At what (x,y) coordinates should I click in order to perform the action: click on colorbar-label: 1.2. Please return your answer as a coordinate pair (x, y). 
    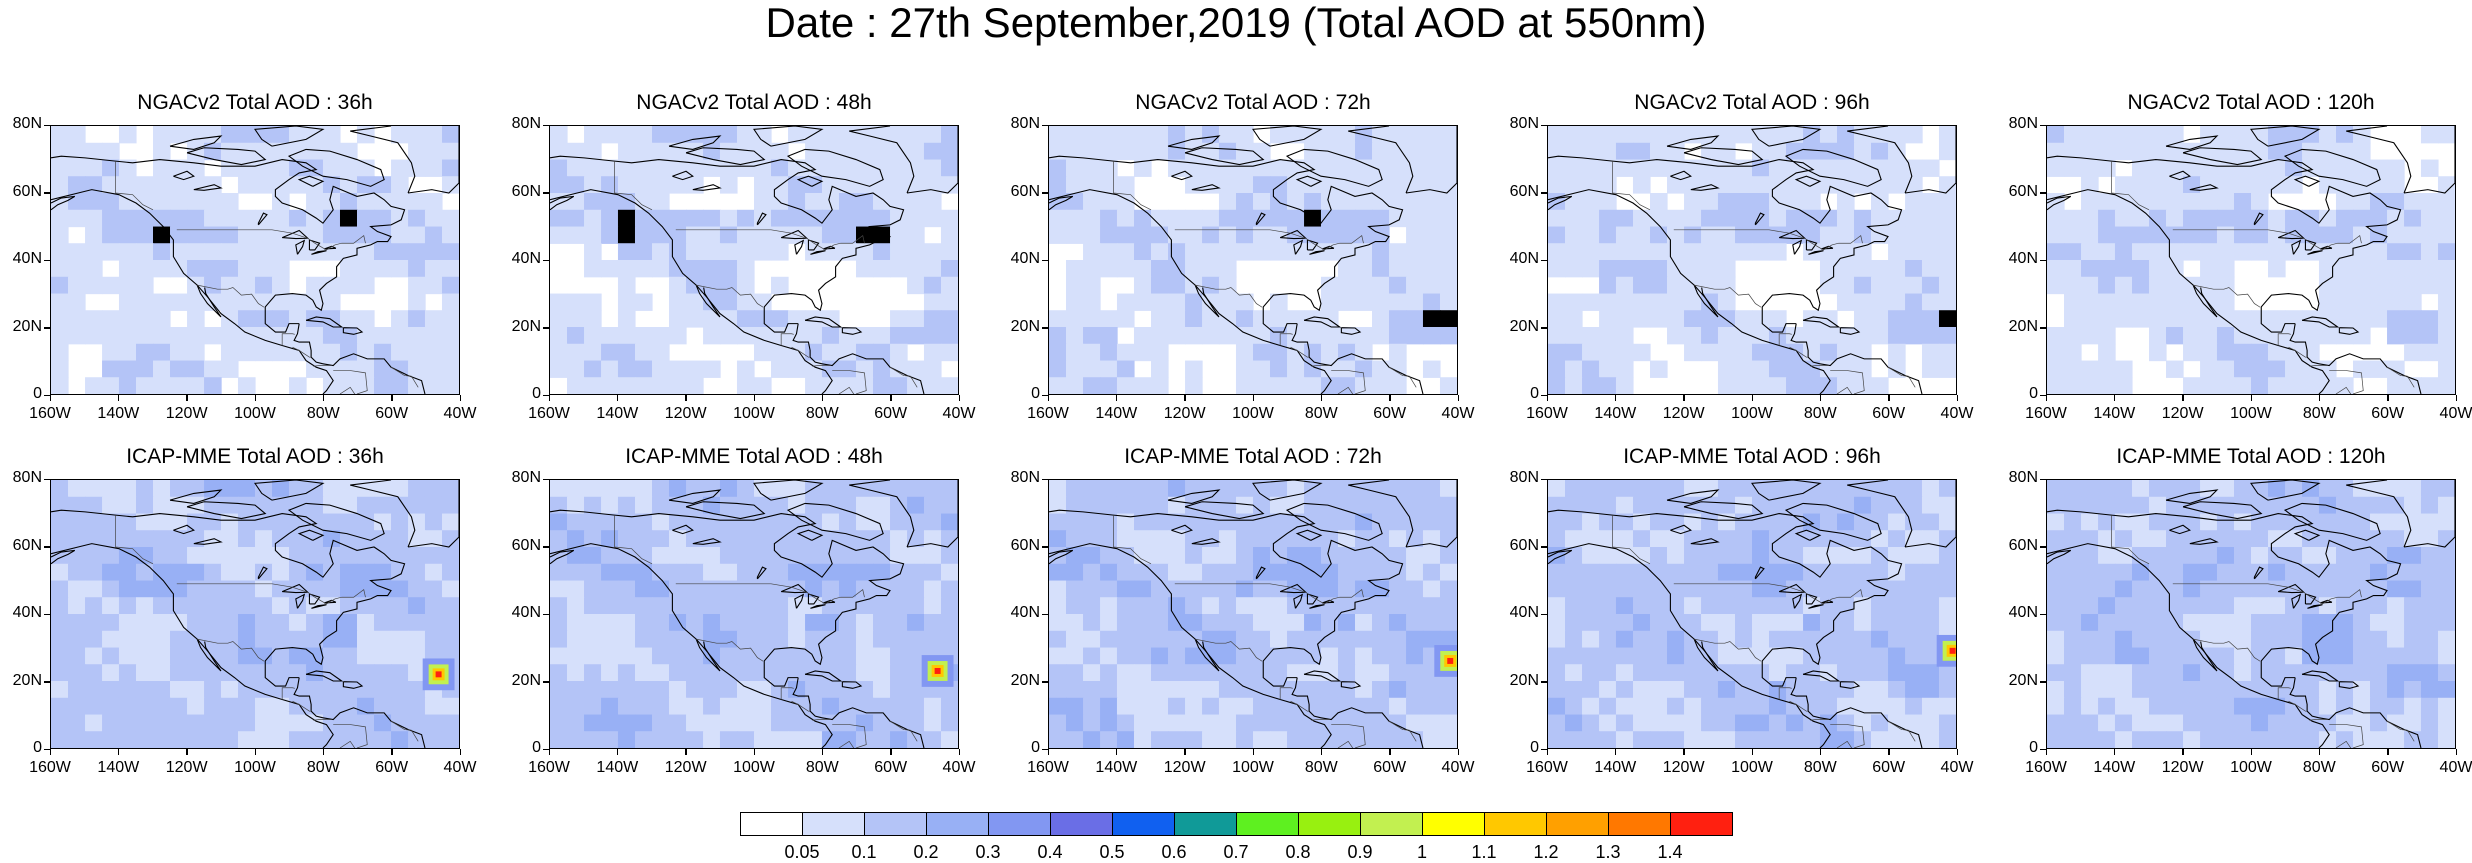
    Looking at the image, I should click on (1546, 852).